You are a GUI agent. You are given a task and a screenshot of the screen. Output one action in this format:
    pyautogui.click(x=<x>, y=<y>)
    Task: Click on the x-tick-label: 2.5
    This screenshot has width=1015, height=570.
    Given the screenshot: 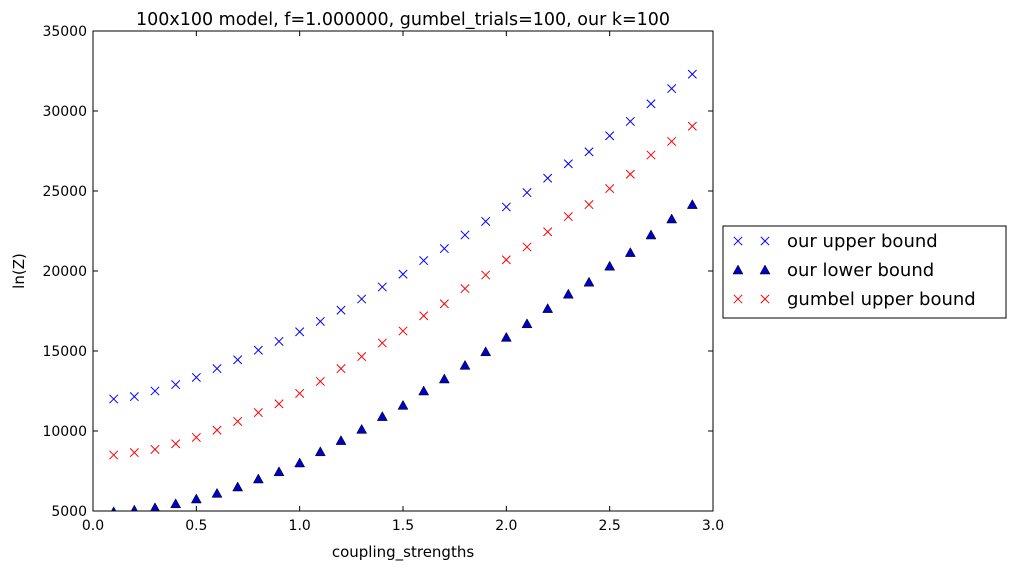 What is the action you would take?
    pyautogui.click(x=610, y=526)
    